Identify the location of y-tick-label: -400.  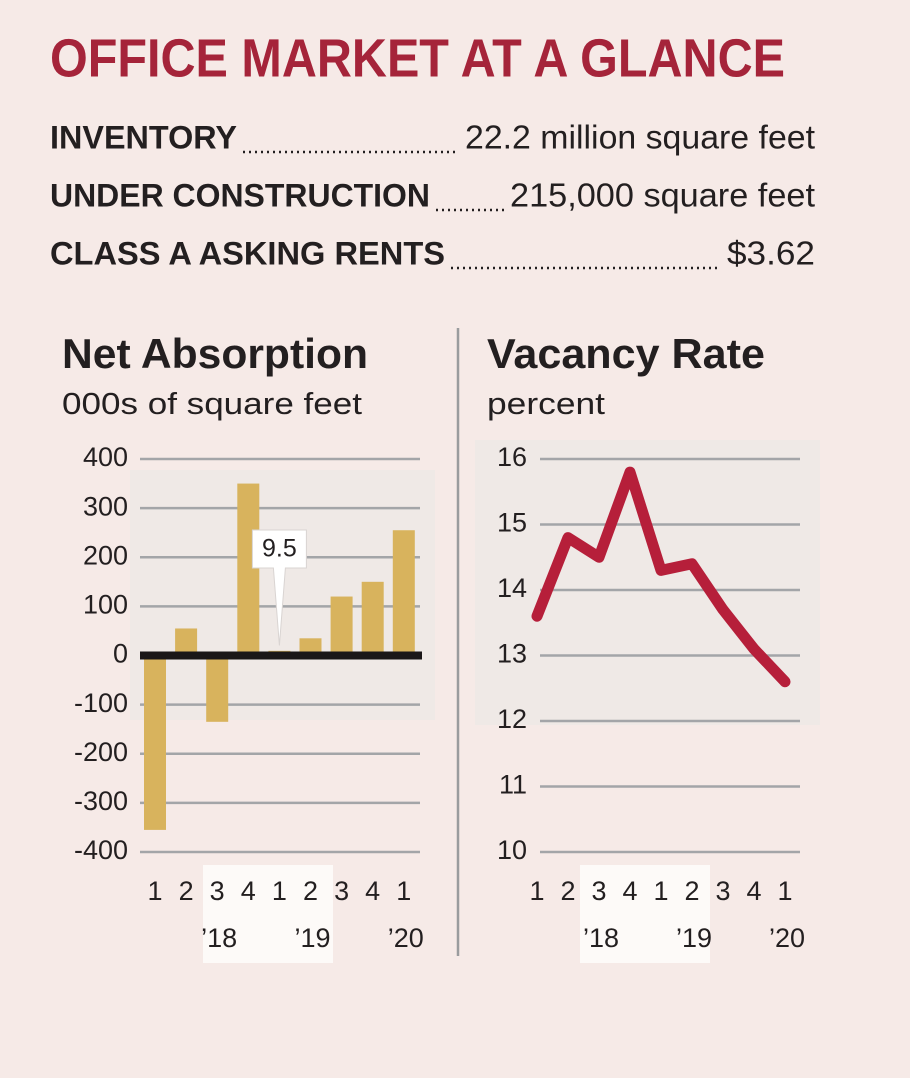
(101, 850).